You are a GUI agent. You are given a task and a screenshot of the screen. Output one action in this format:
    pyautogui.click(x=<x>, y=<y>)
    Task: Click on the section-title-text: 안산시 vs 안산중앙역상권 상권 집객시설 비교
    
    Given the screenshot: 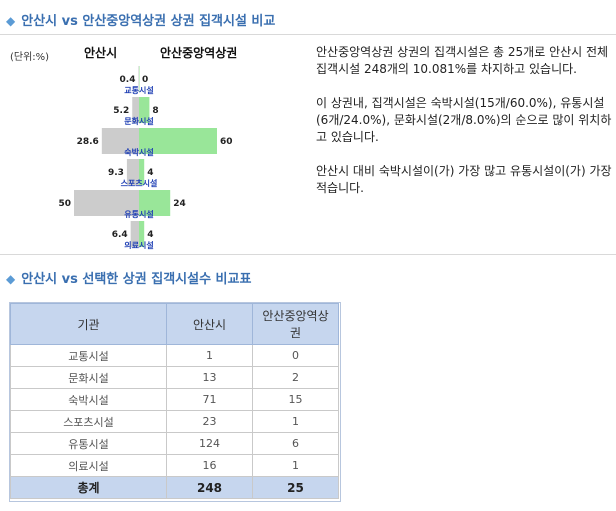 What is the action you would take?
    pyautogui.click(x=148, y=21)
    